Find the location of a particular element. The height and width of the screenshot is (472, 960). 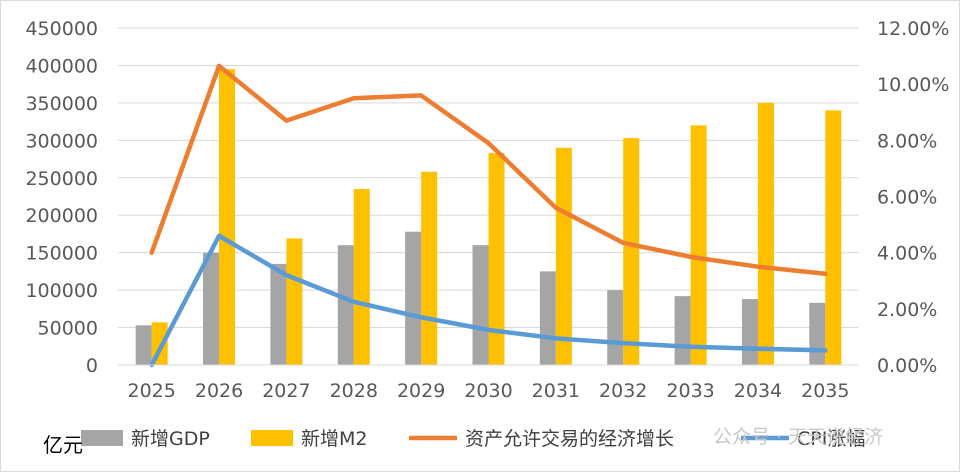

right-tick-label: 12.00% is located at coordinates (913, 29).